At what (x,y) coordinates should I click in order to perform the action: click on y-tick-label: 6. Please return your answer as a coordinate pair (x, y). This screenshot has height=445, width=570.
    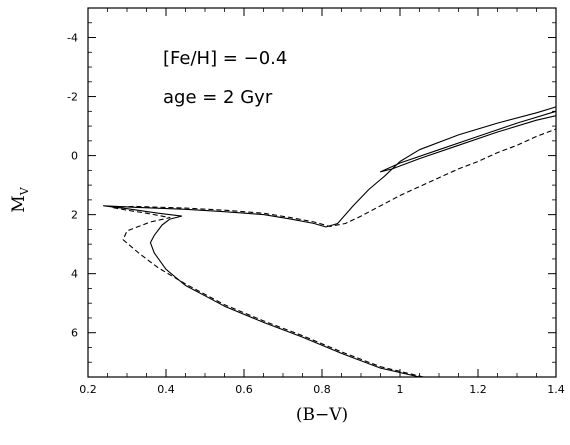
    Looking at the image, I should click on (74, 333).